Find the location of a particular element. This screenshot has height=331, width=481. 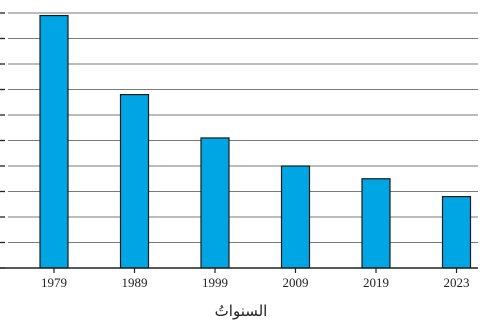

bar-1979 is located at coordinates (54, 141).